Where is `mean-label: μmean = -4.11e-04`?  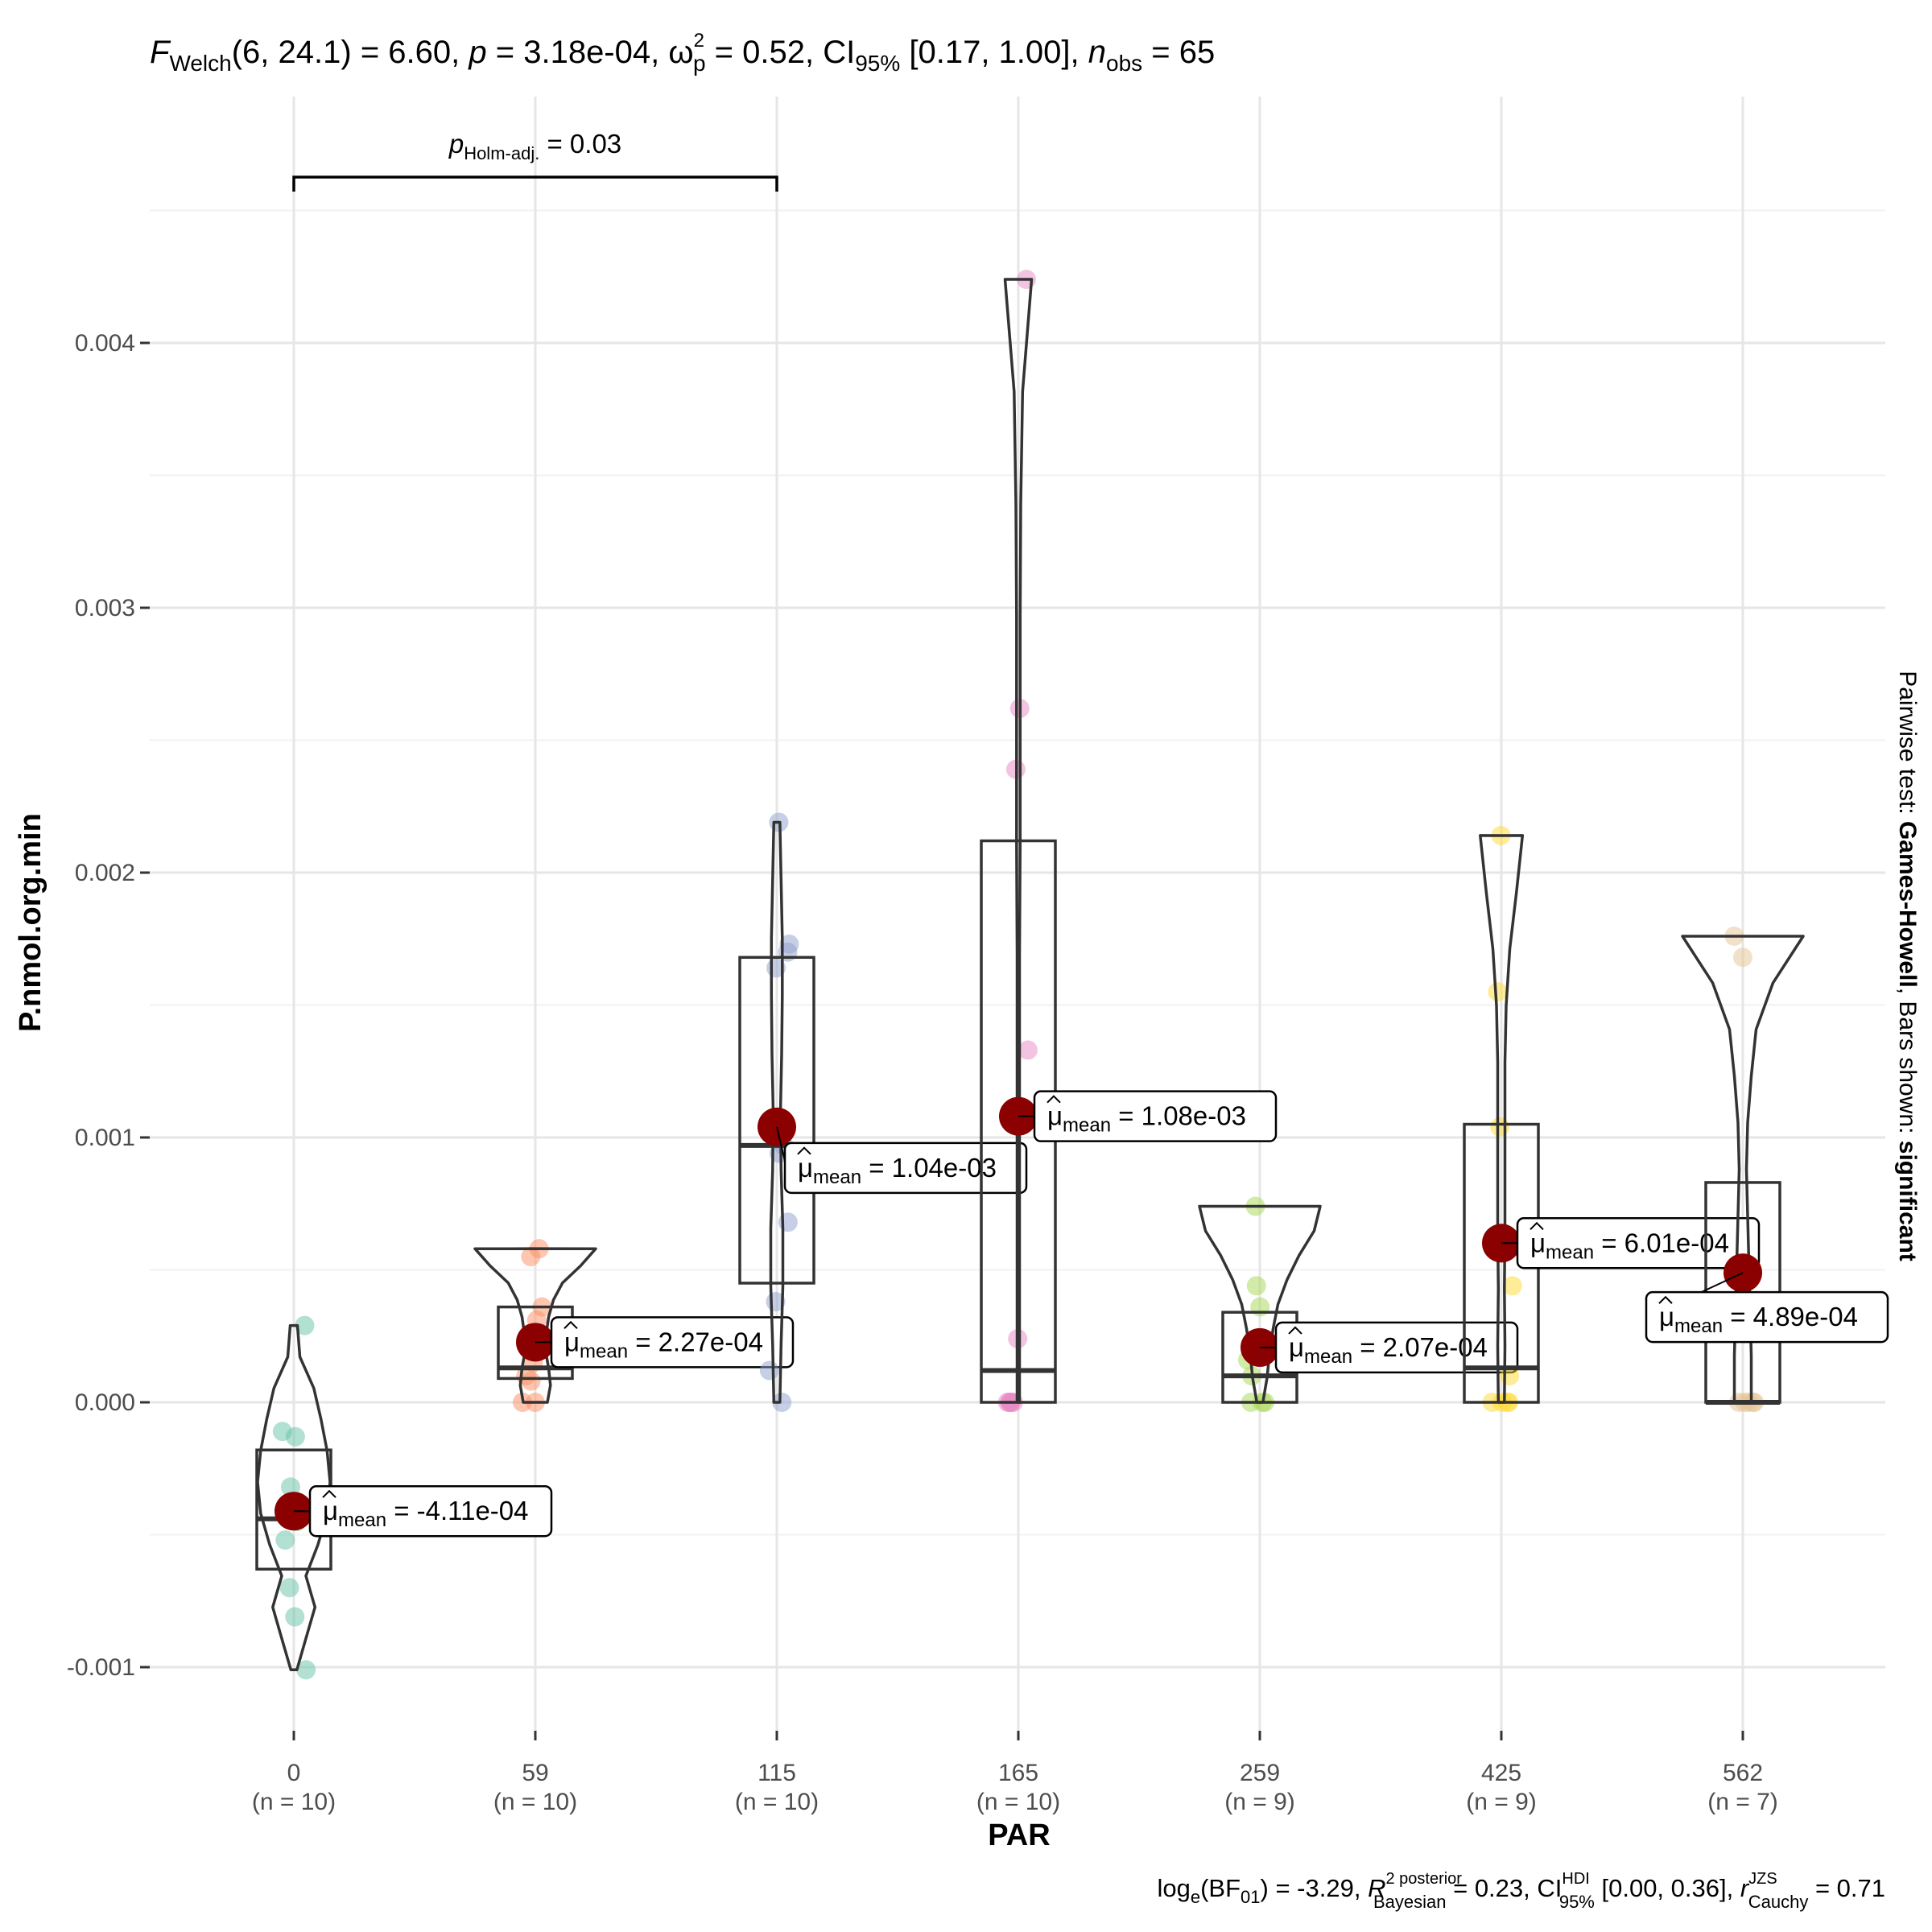 mean-label: μmean = -4.11e-04 is located at coordinates (426, 1513).